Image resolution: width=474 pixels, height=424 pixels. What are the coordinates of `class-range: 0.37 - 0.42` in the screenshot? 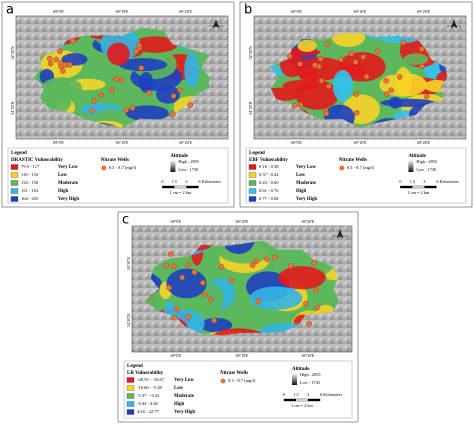 It's located at (269, 174).